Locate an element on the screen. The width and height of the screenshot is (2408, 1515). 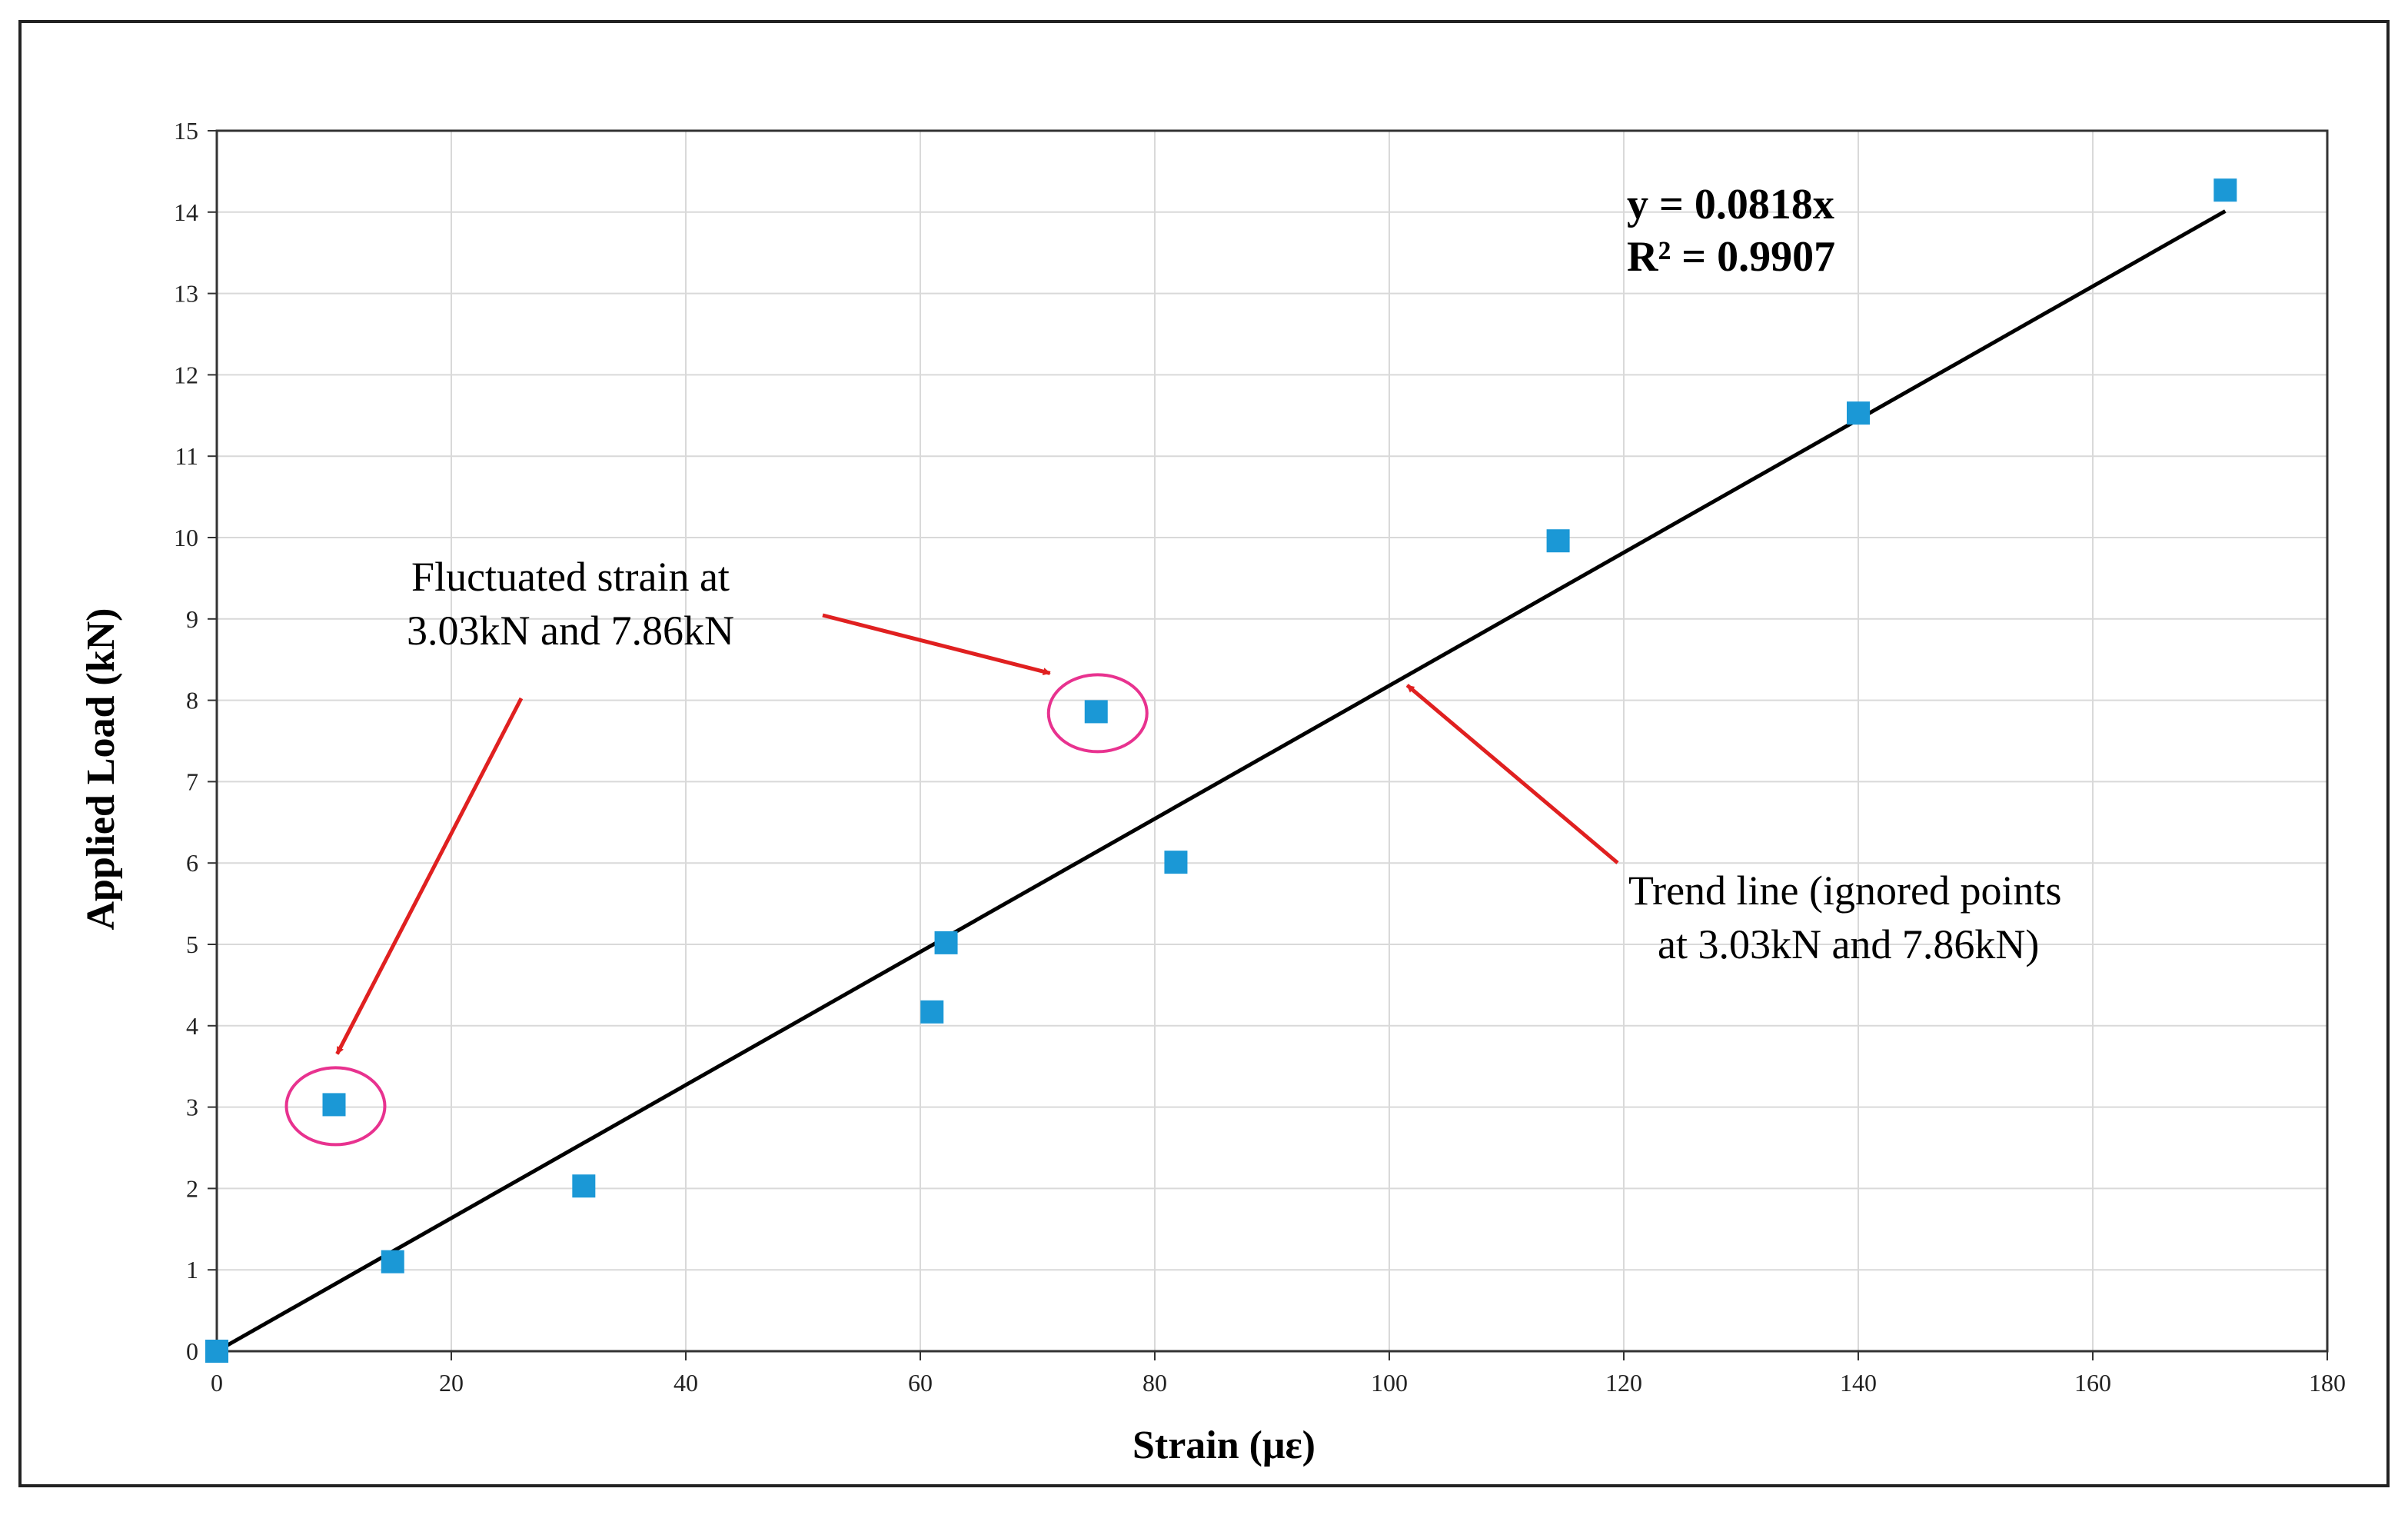
fluctuated-label-line-2: 3.03kN and 7.86kN is located at coordinates (570, 631).